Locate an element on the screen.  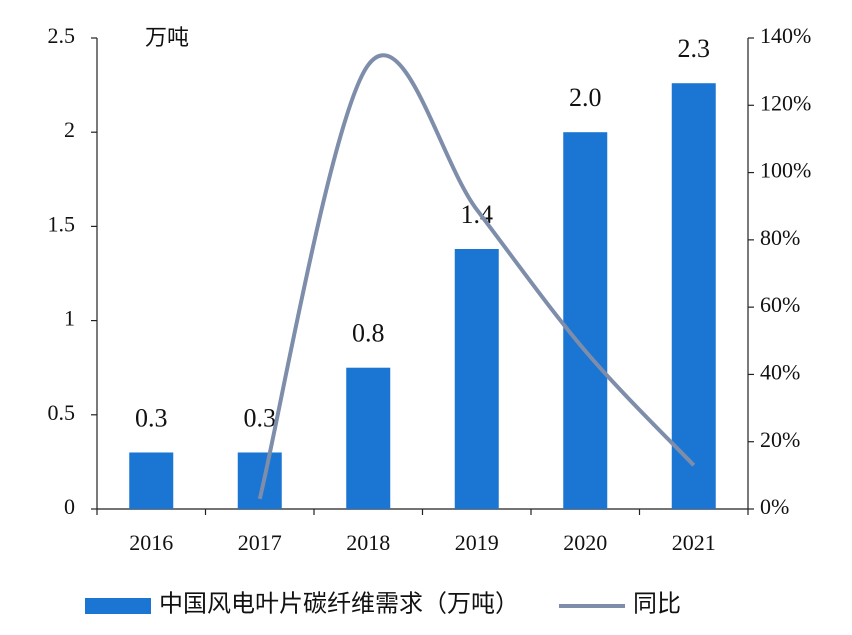
y2-tick-label: 0% is located at coordinates (774, 506).